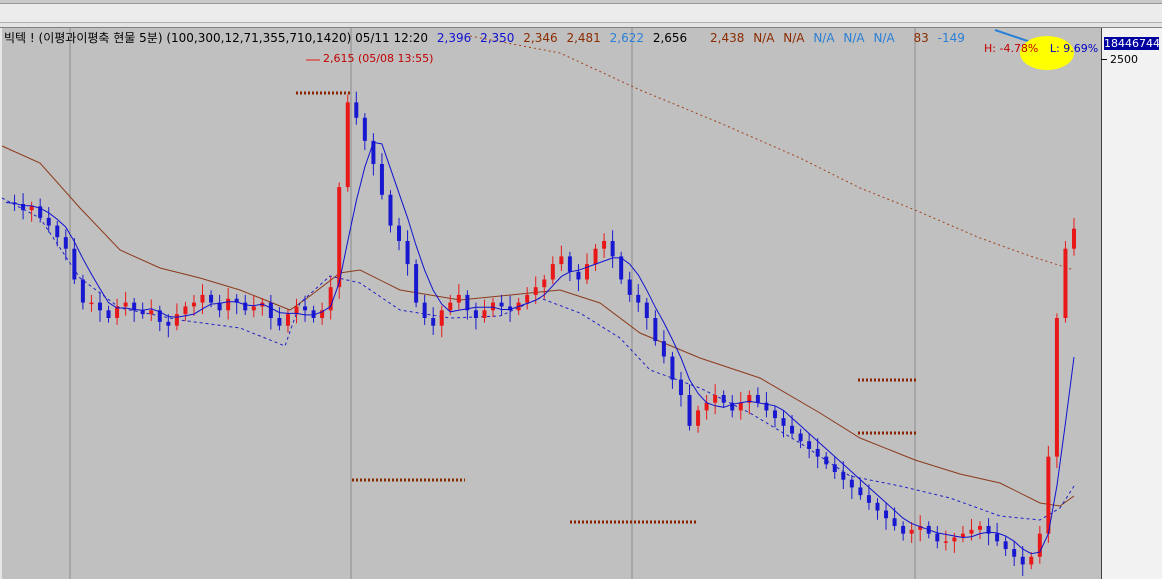 The width and height of the screenshot is (1162, 579). What do you see at coordinates (1131, 43) in the screenshot?
I see `current-price-box: 18446744` at bounding box center [1131, 43].